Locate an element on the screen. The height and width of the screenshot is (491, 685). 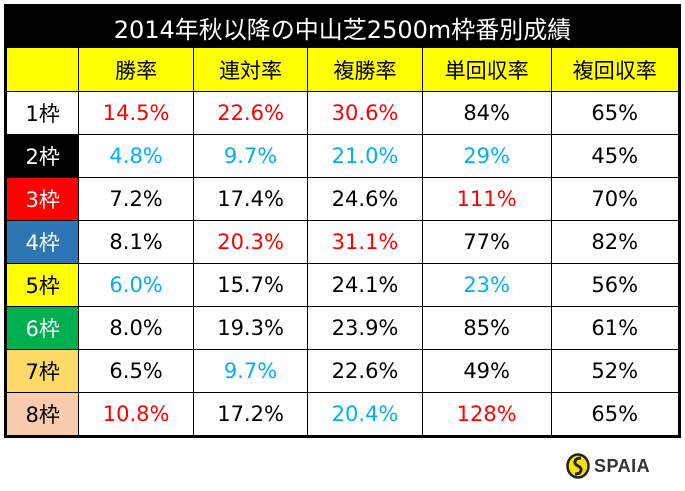
table-cell: 30.6% is located at coordinates (365, 113).